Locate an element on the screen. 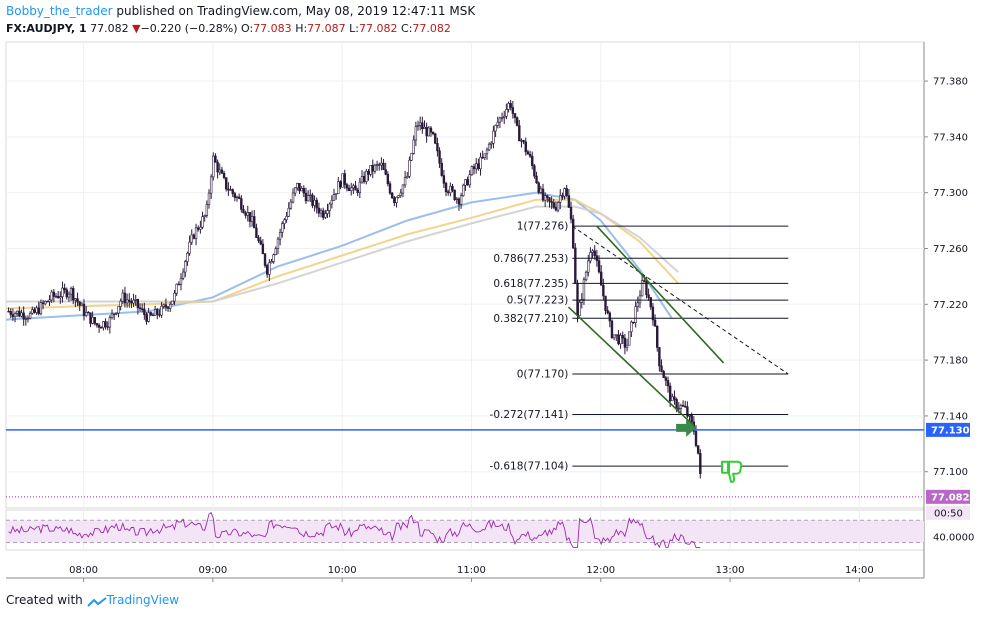 The image size is (988, 618). tradingview-brand: TradingView is located at coordinates (143, 600).